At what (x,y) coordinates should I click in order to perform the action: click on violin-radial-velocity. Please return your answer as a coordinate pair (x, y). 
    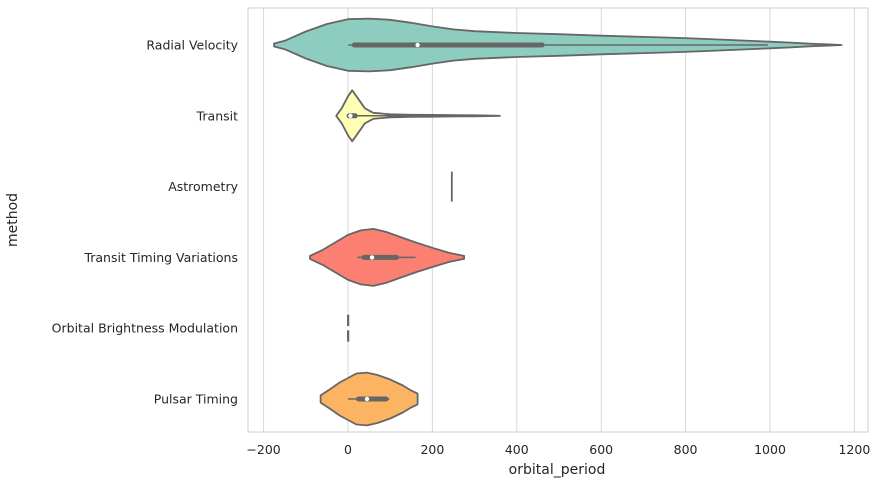
    Looking at the image, I should click on (558, 45).